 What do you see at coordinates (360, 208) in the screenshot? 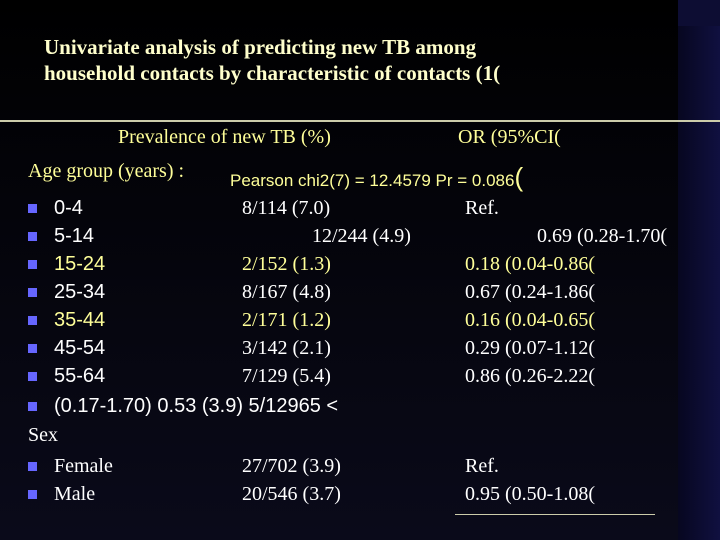
I see `table-row: 0-4 8/114 (7.0) Ref.` at bounding box center [360, 208].